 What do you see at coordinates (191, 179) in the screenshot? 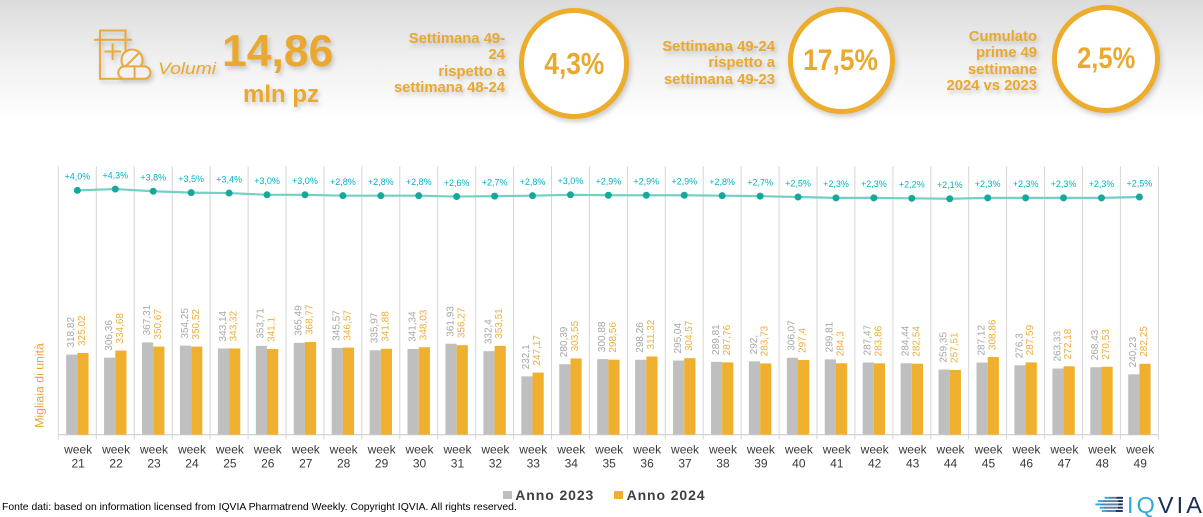
I see `svg-text: +3,5%` at bounding box center [191, 179].